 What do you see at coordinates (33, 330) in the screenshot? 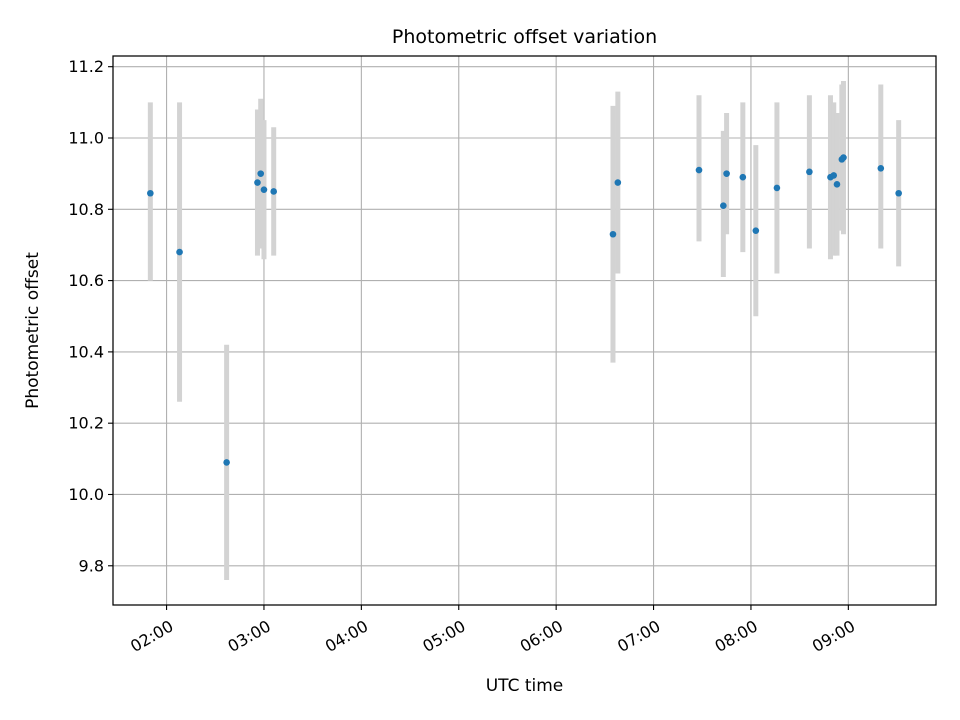
I see `y-axis-label: Photometric offset` at bounding box center [33, 330].